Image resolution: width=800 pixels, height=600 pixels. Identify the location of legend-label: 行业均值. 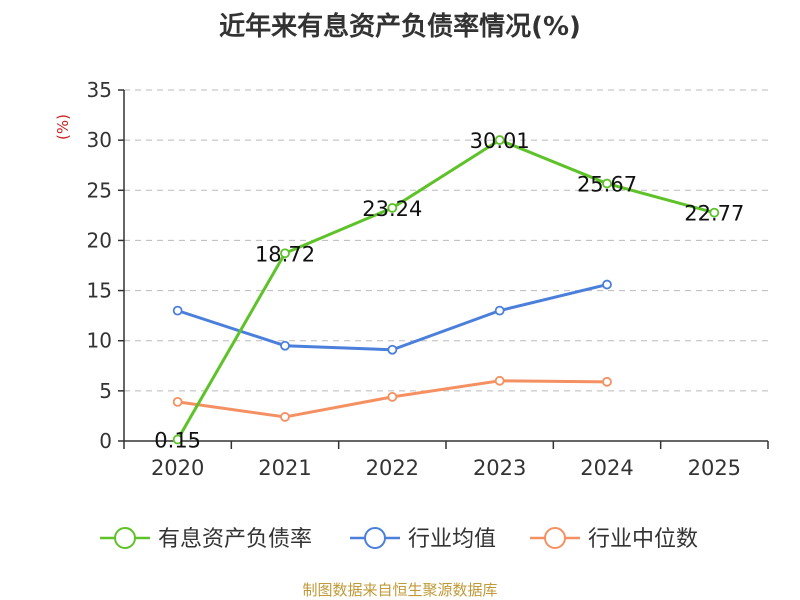
(452, 539).